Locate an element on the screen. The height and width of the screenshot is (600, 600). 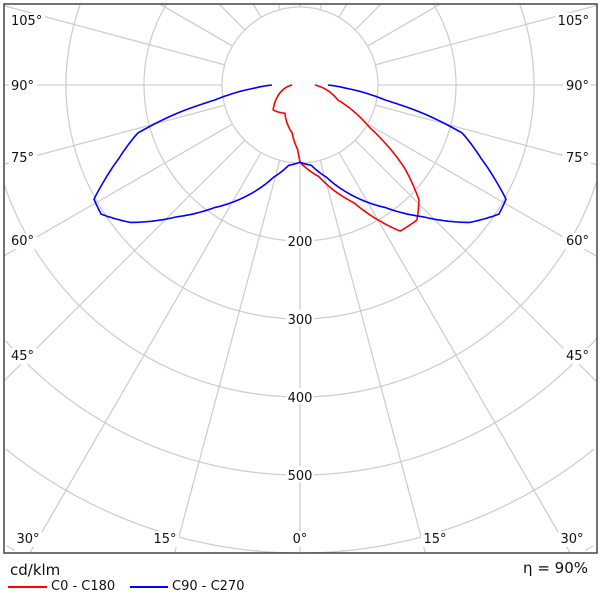
angle-label-left-90: 90° is located at coordinates (22, 86).